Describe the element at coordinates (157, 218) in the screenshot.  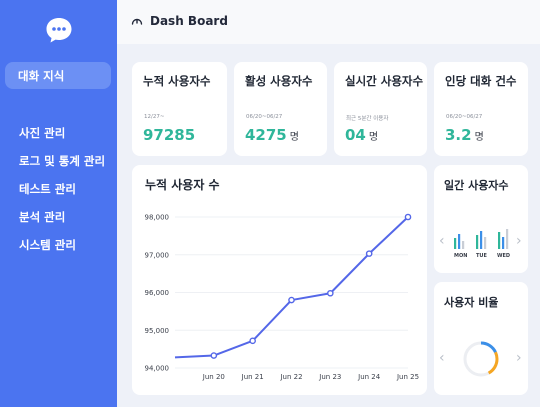
I see `y-tick-label: 98,000` at that location.